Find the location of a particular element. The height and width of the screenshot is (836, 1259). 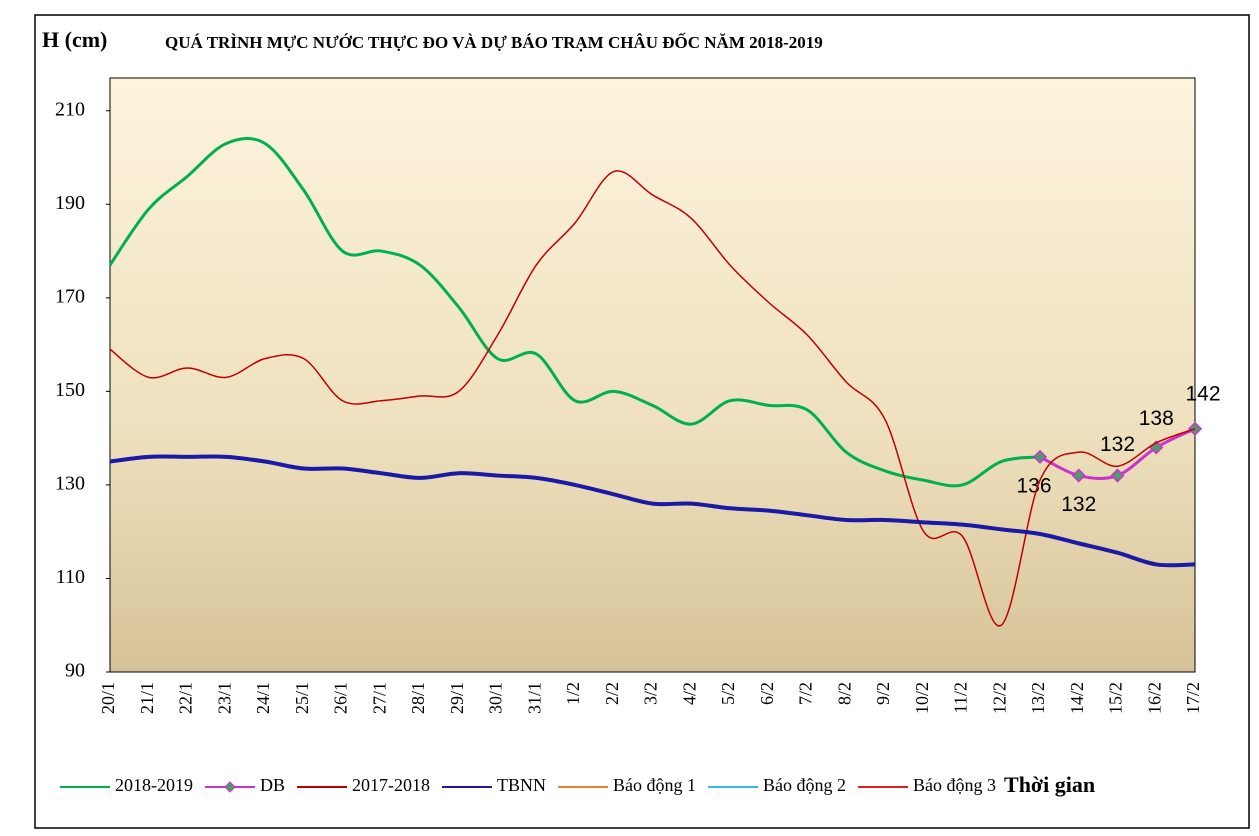

y-tick-label: 90 is located at coordinates (75, 671).